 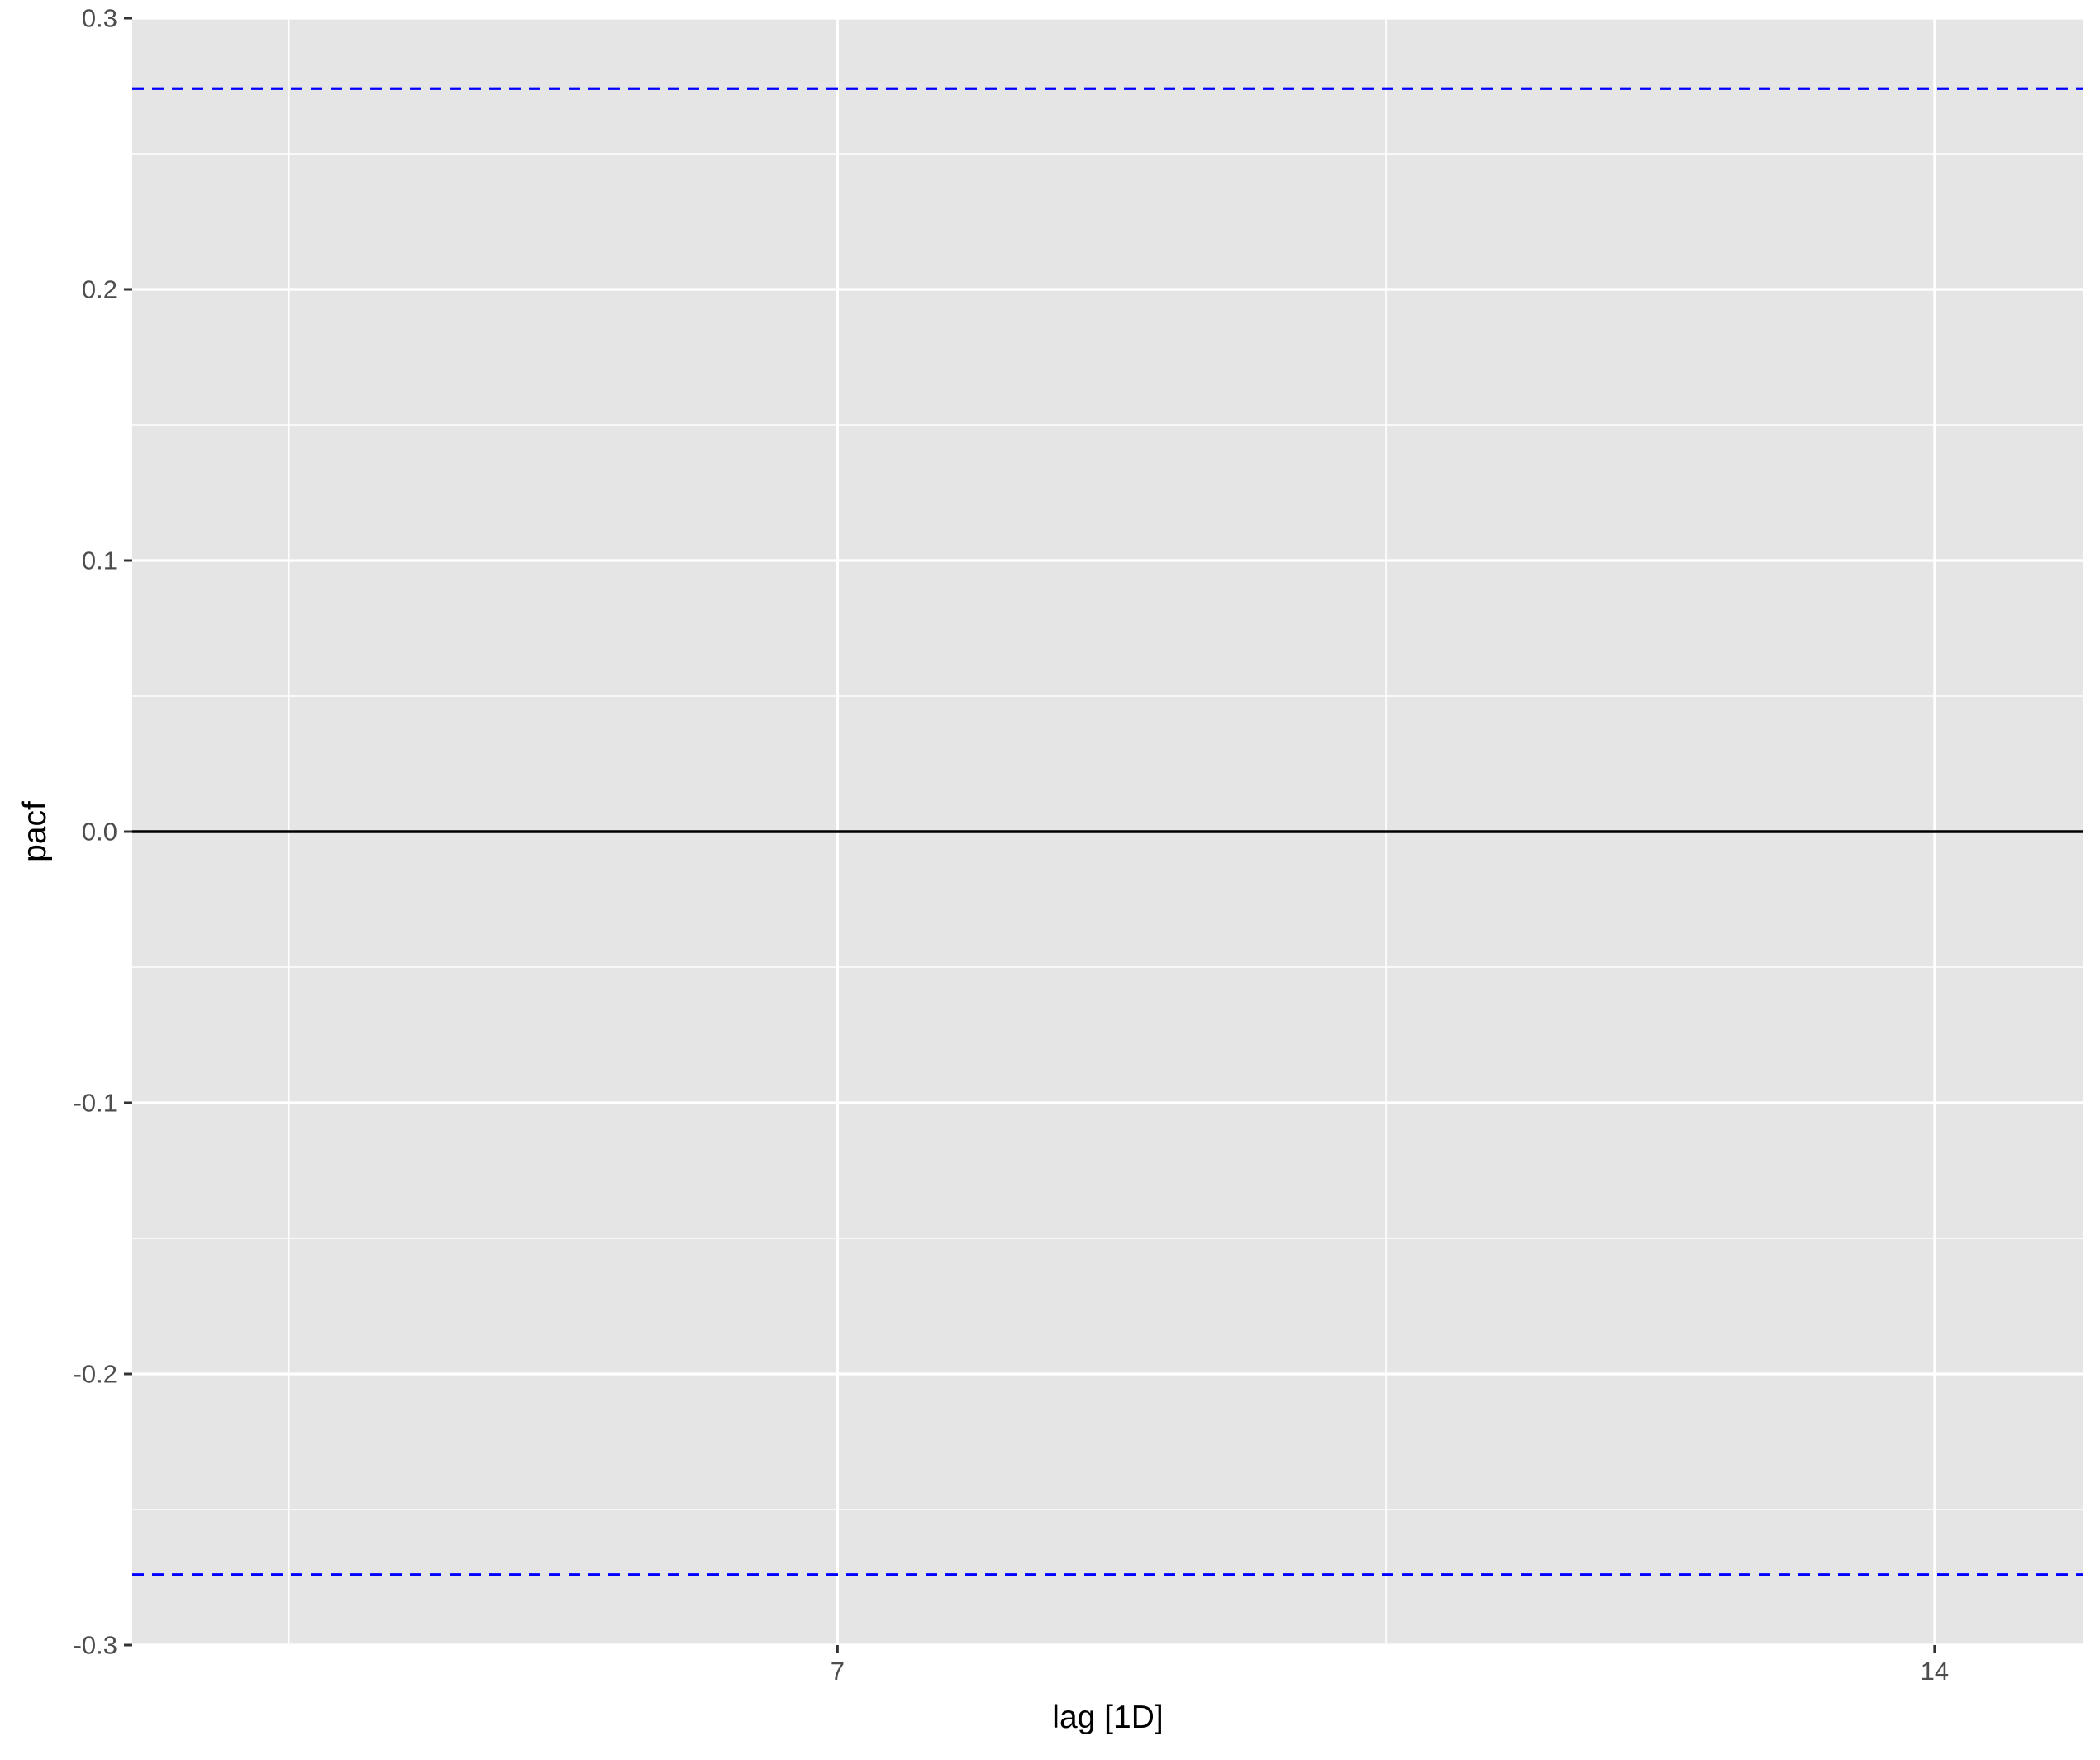 What do you see at coordinates (99, 18) in the screenshot?
I see `y-tick-label: 0.3` at bounding box center [99, 18].